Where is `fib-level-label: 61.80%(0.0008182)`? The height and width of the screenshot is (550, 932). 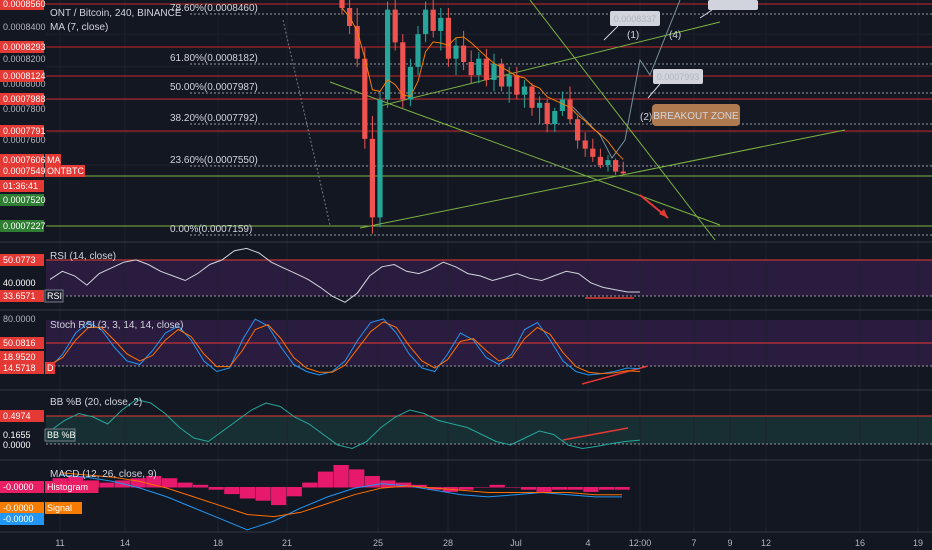 fib-level-label: 61.80%(0.0008182) is located at coordinates (214, 58).